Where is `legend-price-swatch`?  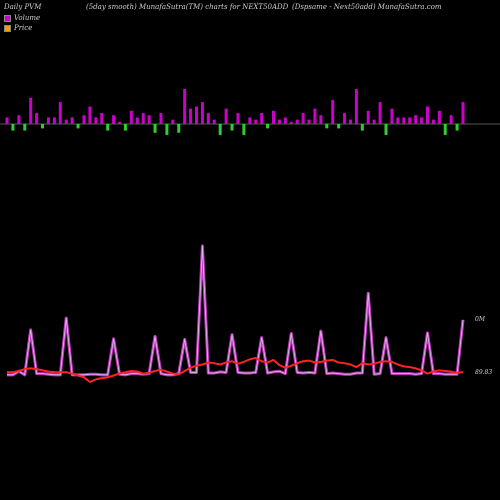
legend-price-swatch is located at coordinates (7, 28).